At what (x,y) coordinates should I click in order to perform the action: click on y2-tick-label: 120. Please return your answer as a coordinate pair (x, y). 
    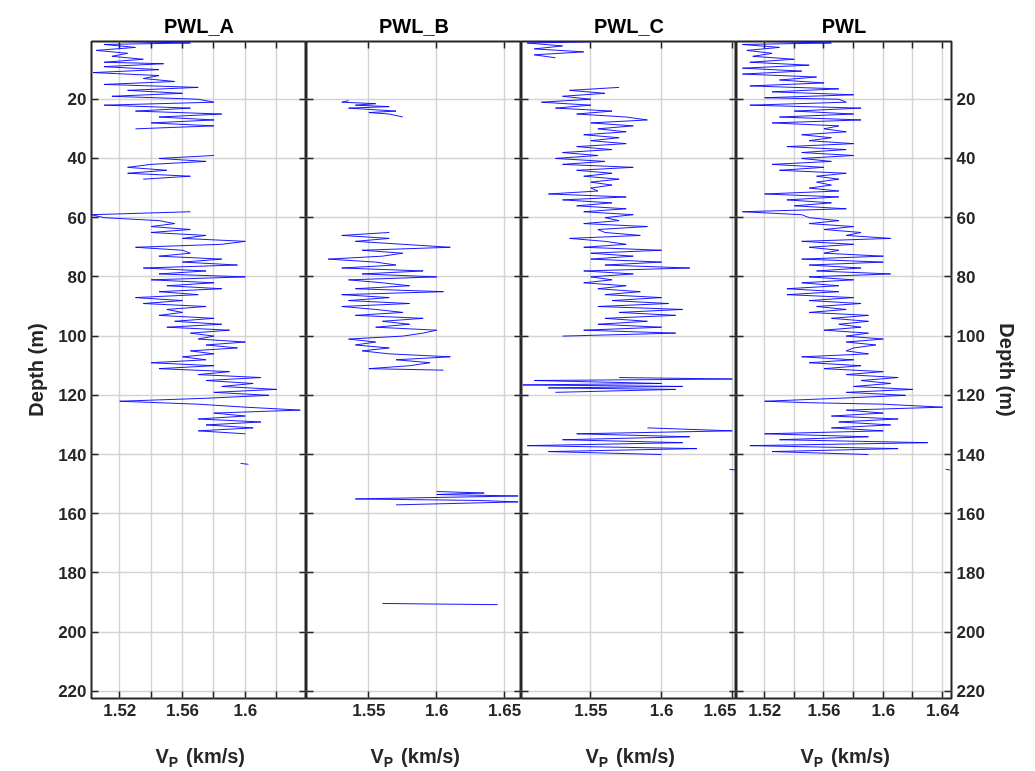
    Looking at the image, I should click on (970, 396).